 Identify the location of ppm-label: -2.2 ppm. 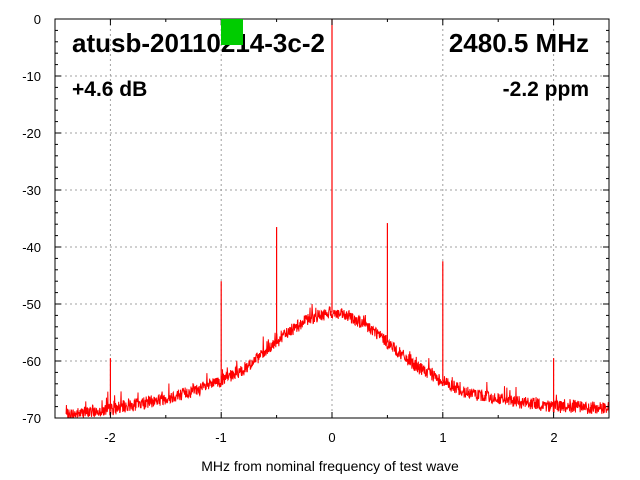
(546, 89).